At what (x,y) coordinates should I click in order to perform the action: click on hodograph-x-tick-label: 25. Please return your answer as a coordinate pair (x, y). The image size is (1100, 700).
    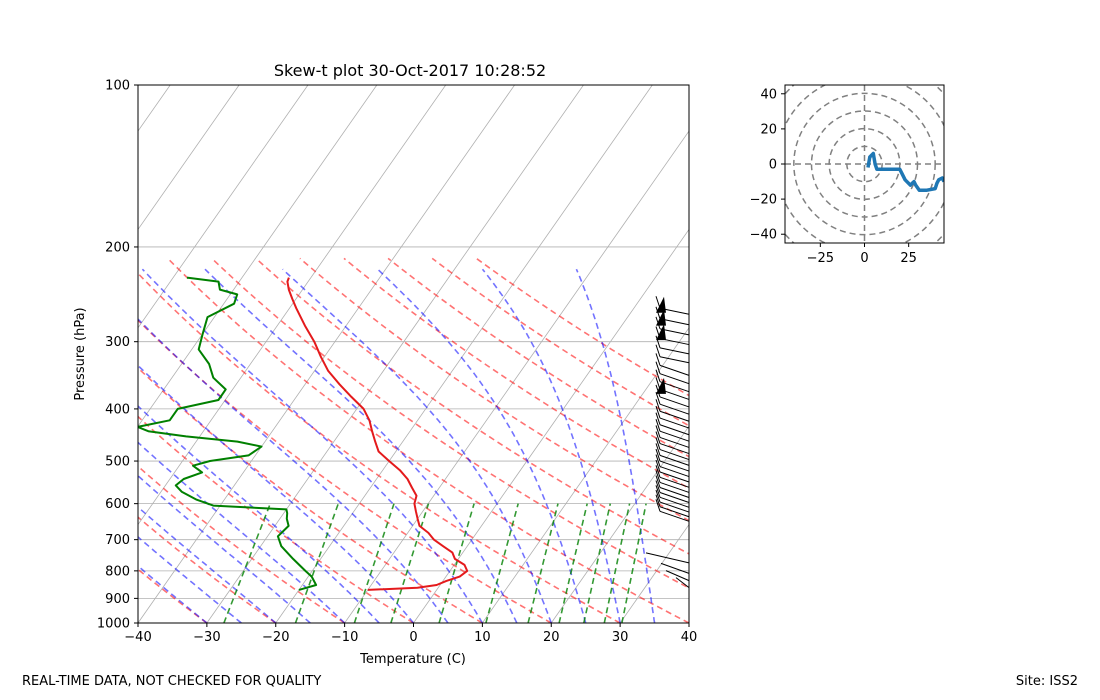
    Looking at the image, I should click on (908, 258).